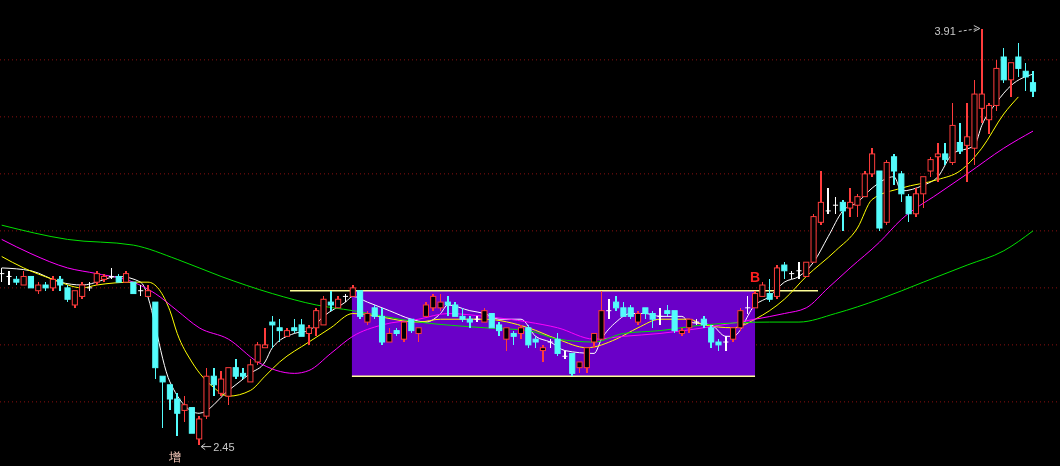  What do you see at coordinates (755, 276) in the screenshot?
I see `annotation: B` at bounding box center [755, 276].